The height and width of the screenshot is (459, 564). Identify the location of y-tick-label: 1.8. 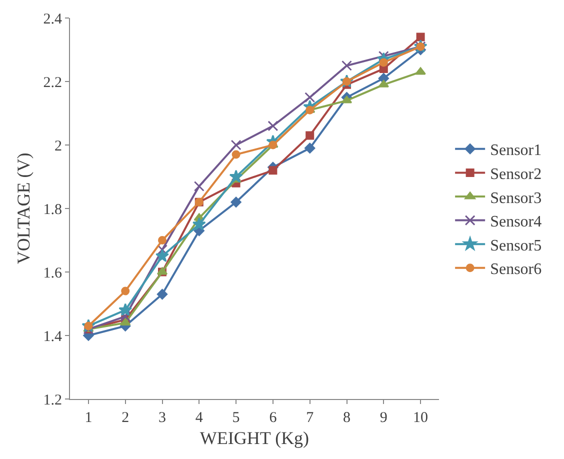
(52, 210).